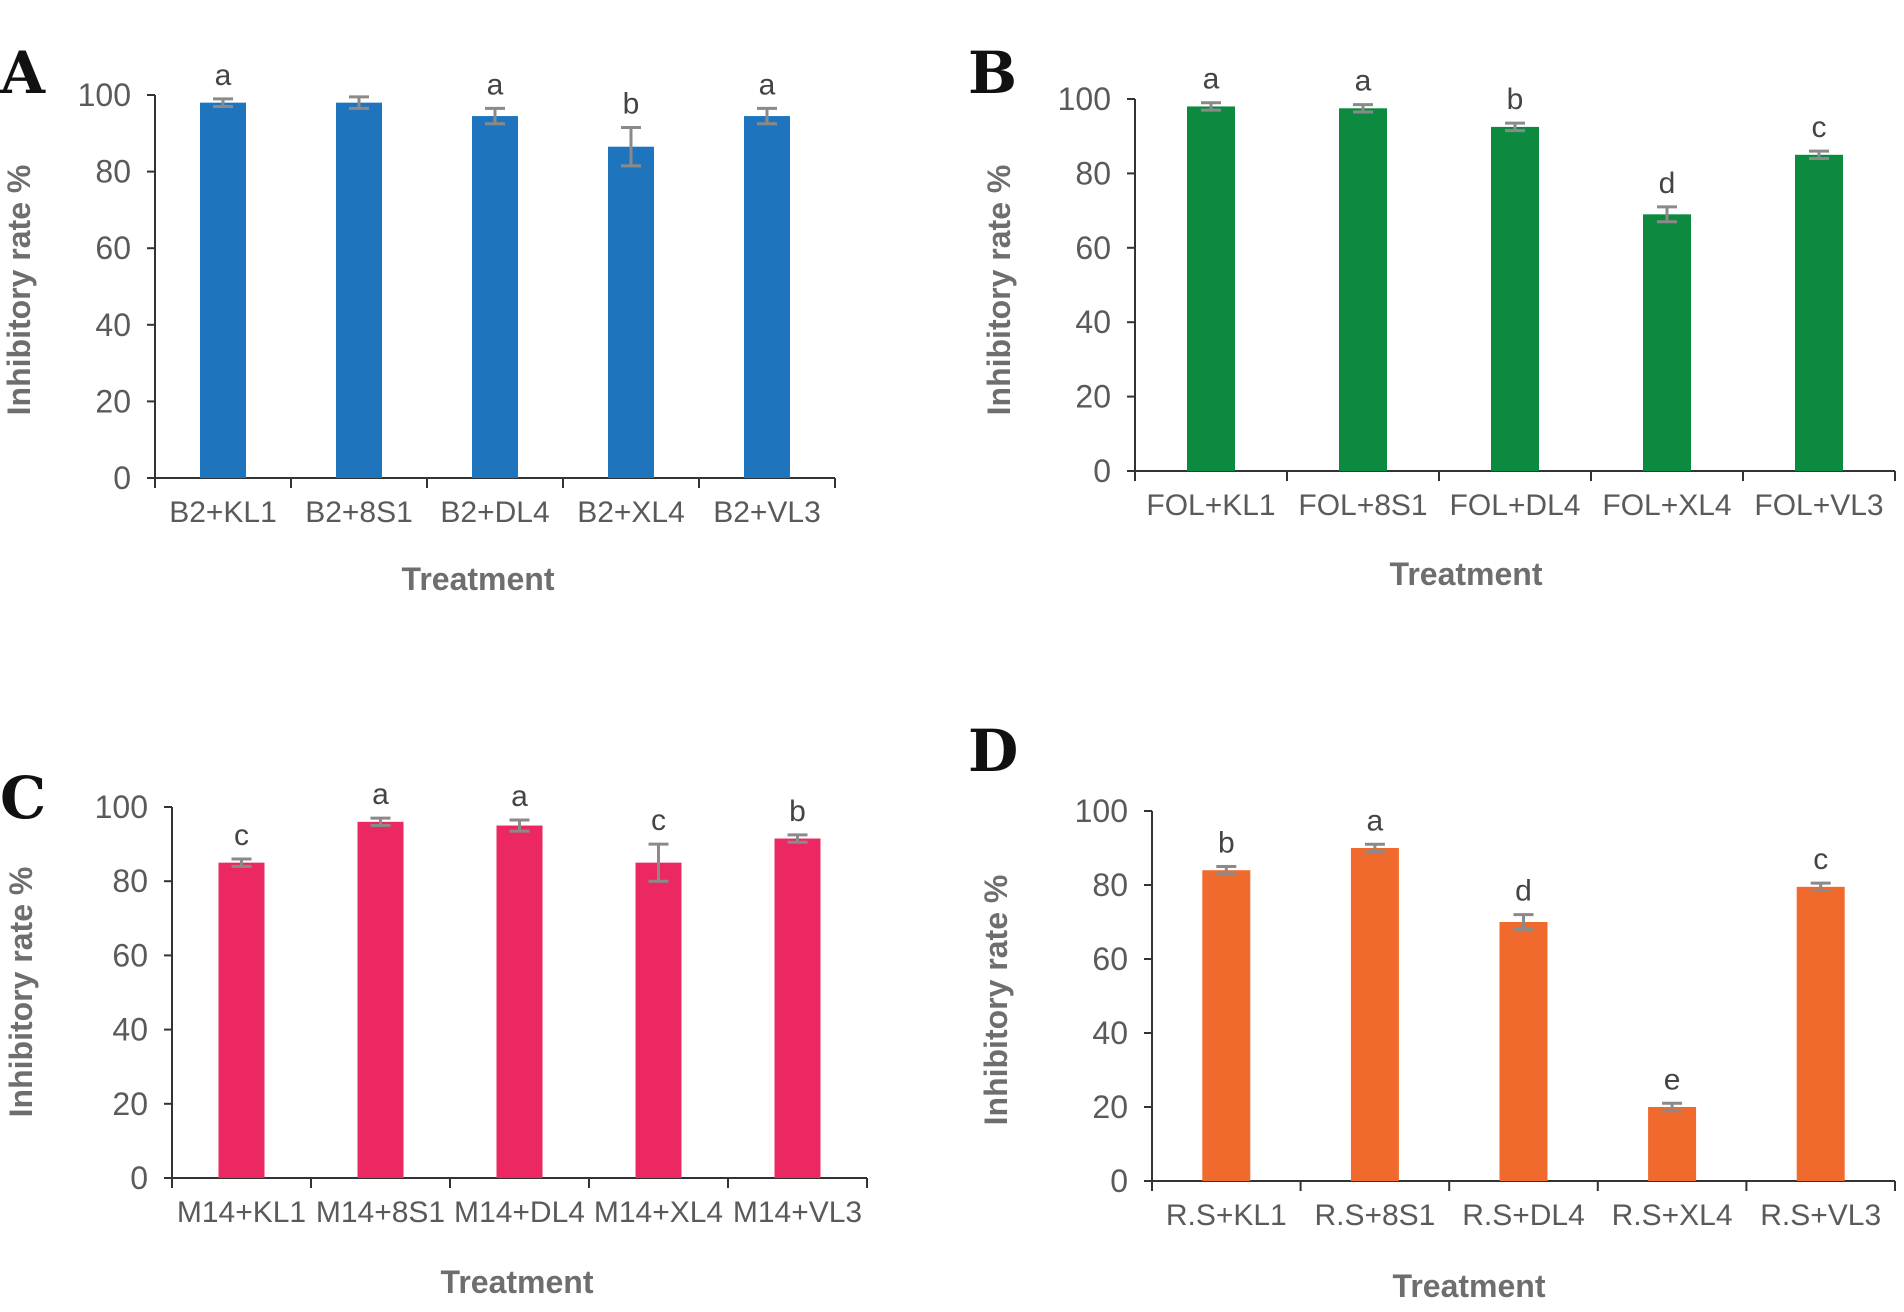 The width and height of the screenshot is (1904, 1312). Describe the element at coordinates (631, 512) in the screenshot. I see `x-tick-label: B2+XL4` at that location.